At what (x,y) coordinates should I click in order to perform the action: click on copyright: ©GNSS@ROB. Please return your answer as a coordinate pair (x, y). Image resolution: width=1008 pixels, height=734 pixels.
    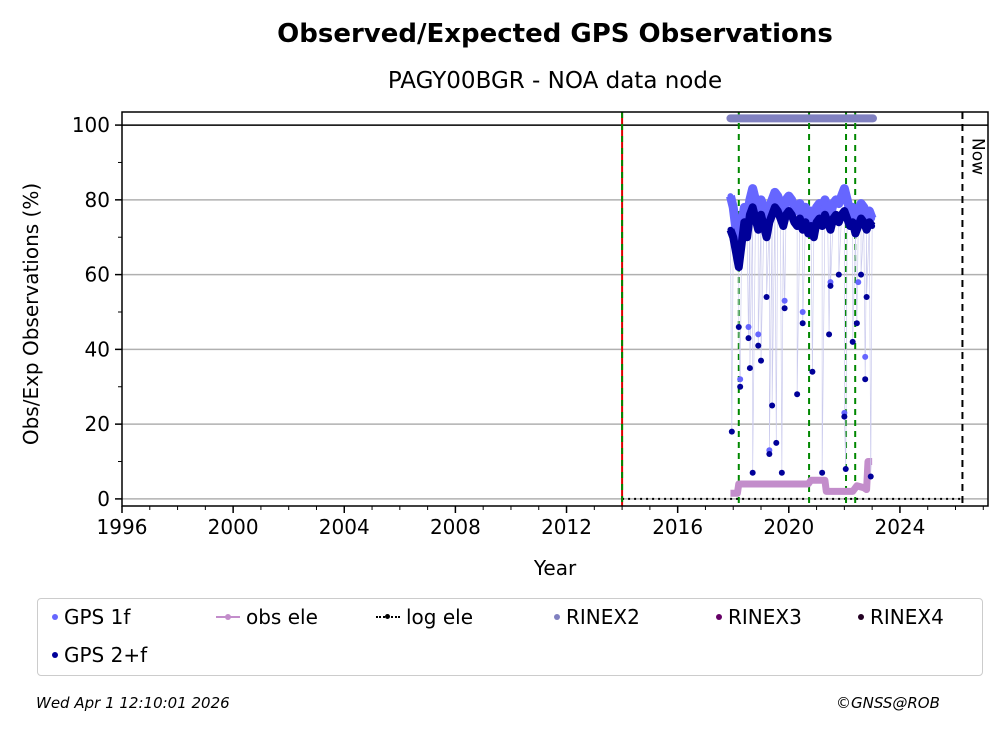
    Looking at the image, I should click on (888, 703).